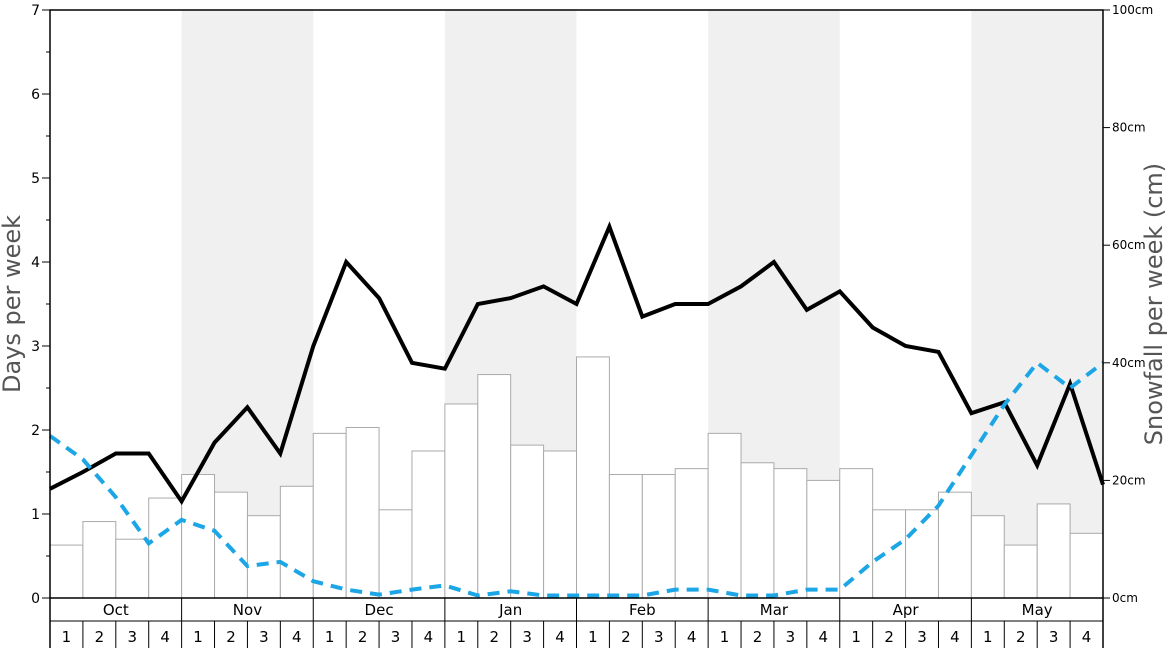 This screenshot has height=648, width=1168. What do you see at coordinates (1154, 304) in the screenshot?
I see `right-axis-title: Snowfall per week (cm)` at bounding box center [1154, 304].